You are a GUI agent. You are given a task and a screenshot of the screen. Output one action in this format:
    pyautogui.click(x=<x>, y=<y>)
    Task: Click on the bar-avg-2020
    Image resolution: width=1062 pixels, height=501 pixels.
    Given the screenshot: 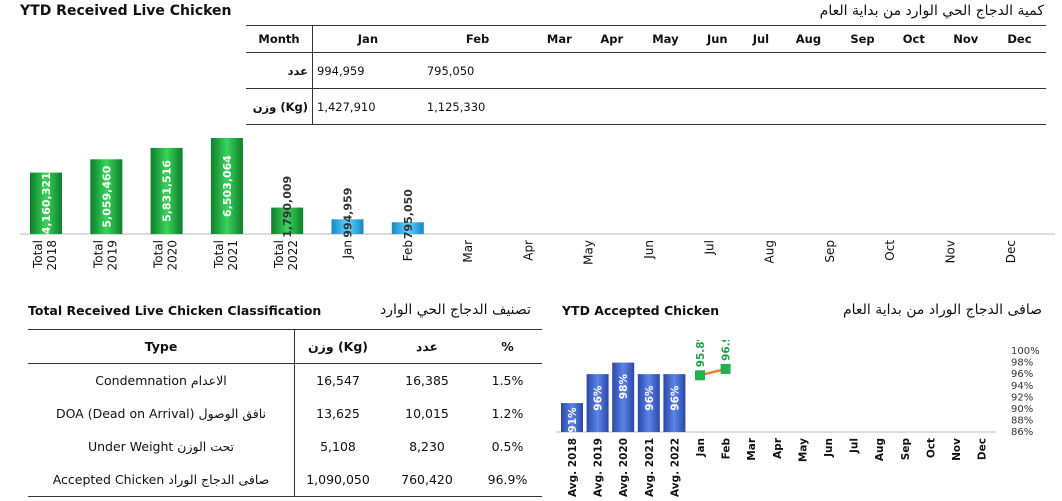 What is the action you would take?
    pyautogui.click(x=623, y=397)
    